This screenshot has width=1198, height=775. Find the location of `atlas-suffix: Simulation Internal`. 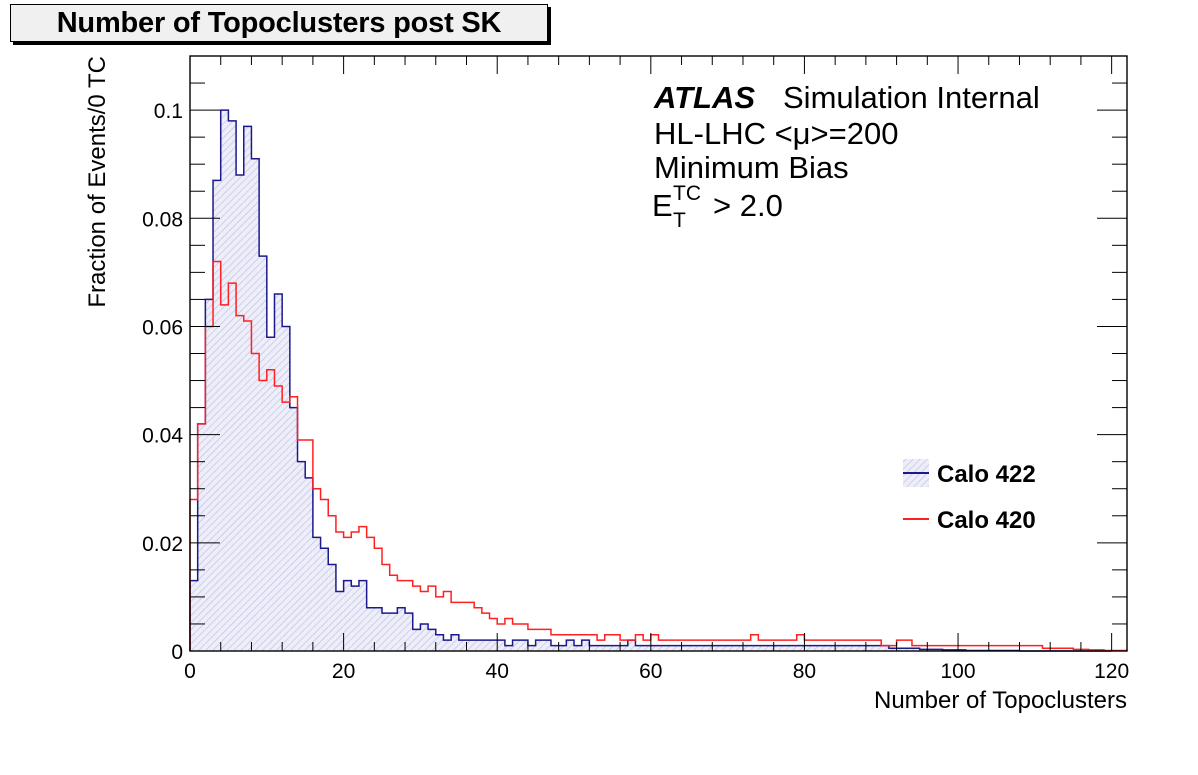

atlas-suffix: Simulation Internal is located at coordinates (911, 97).